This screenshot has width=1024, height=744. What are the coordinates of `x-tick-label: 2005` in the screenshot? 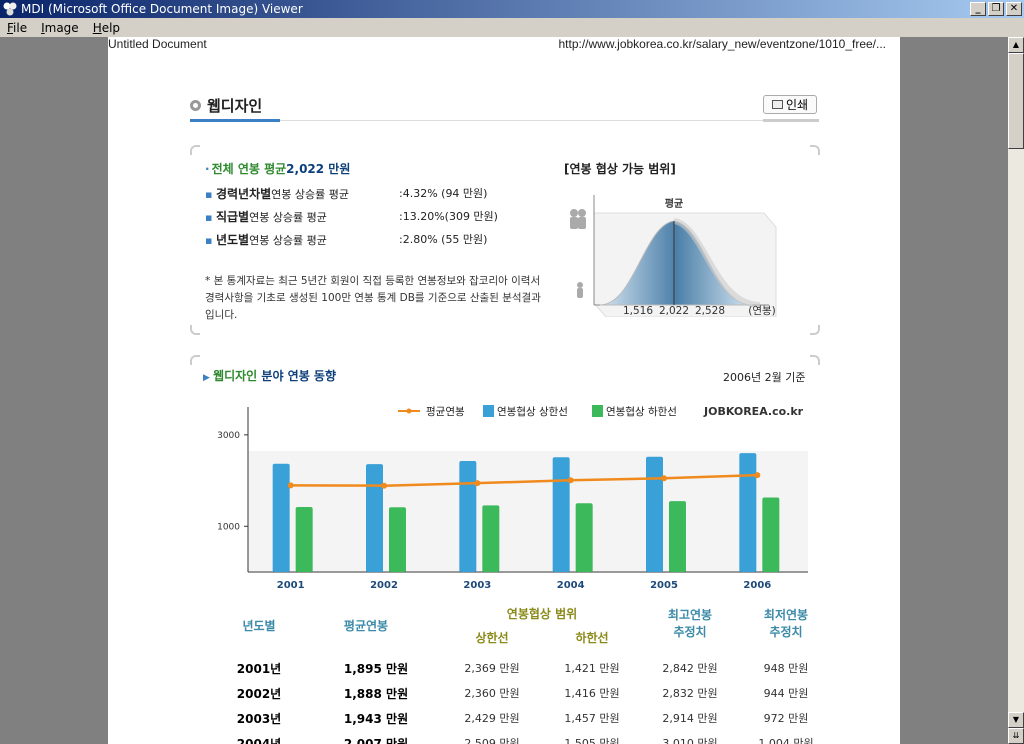 It's located at (664, 585).